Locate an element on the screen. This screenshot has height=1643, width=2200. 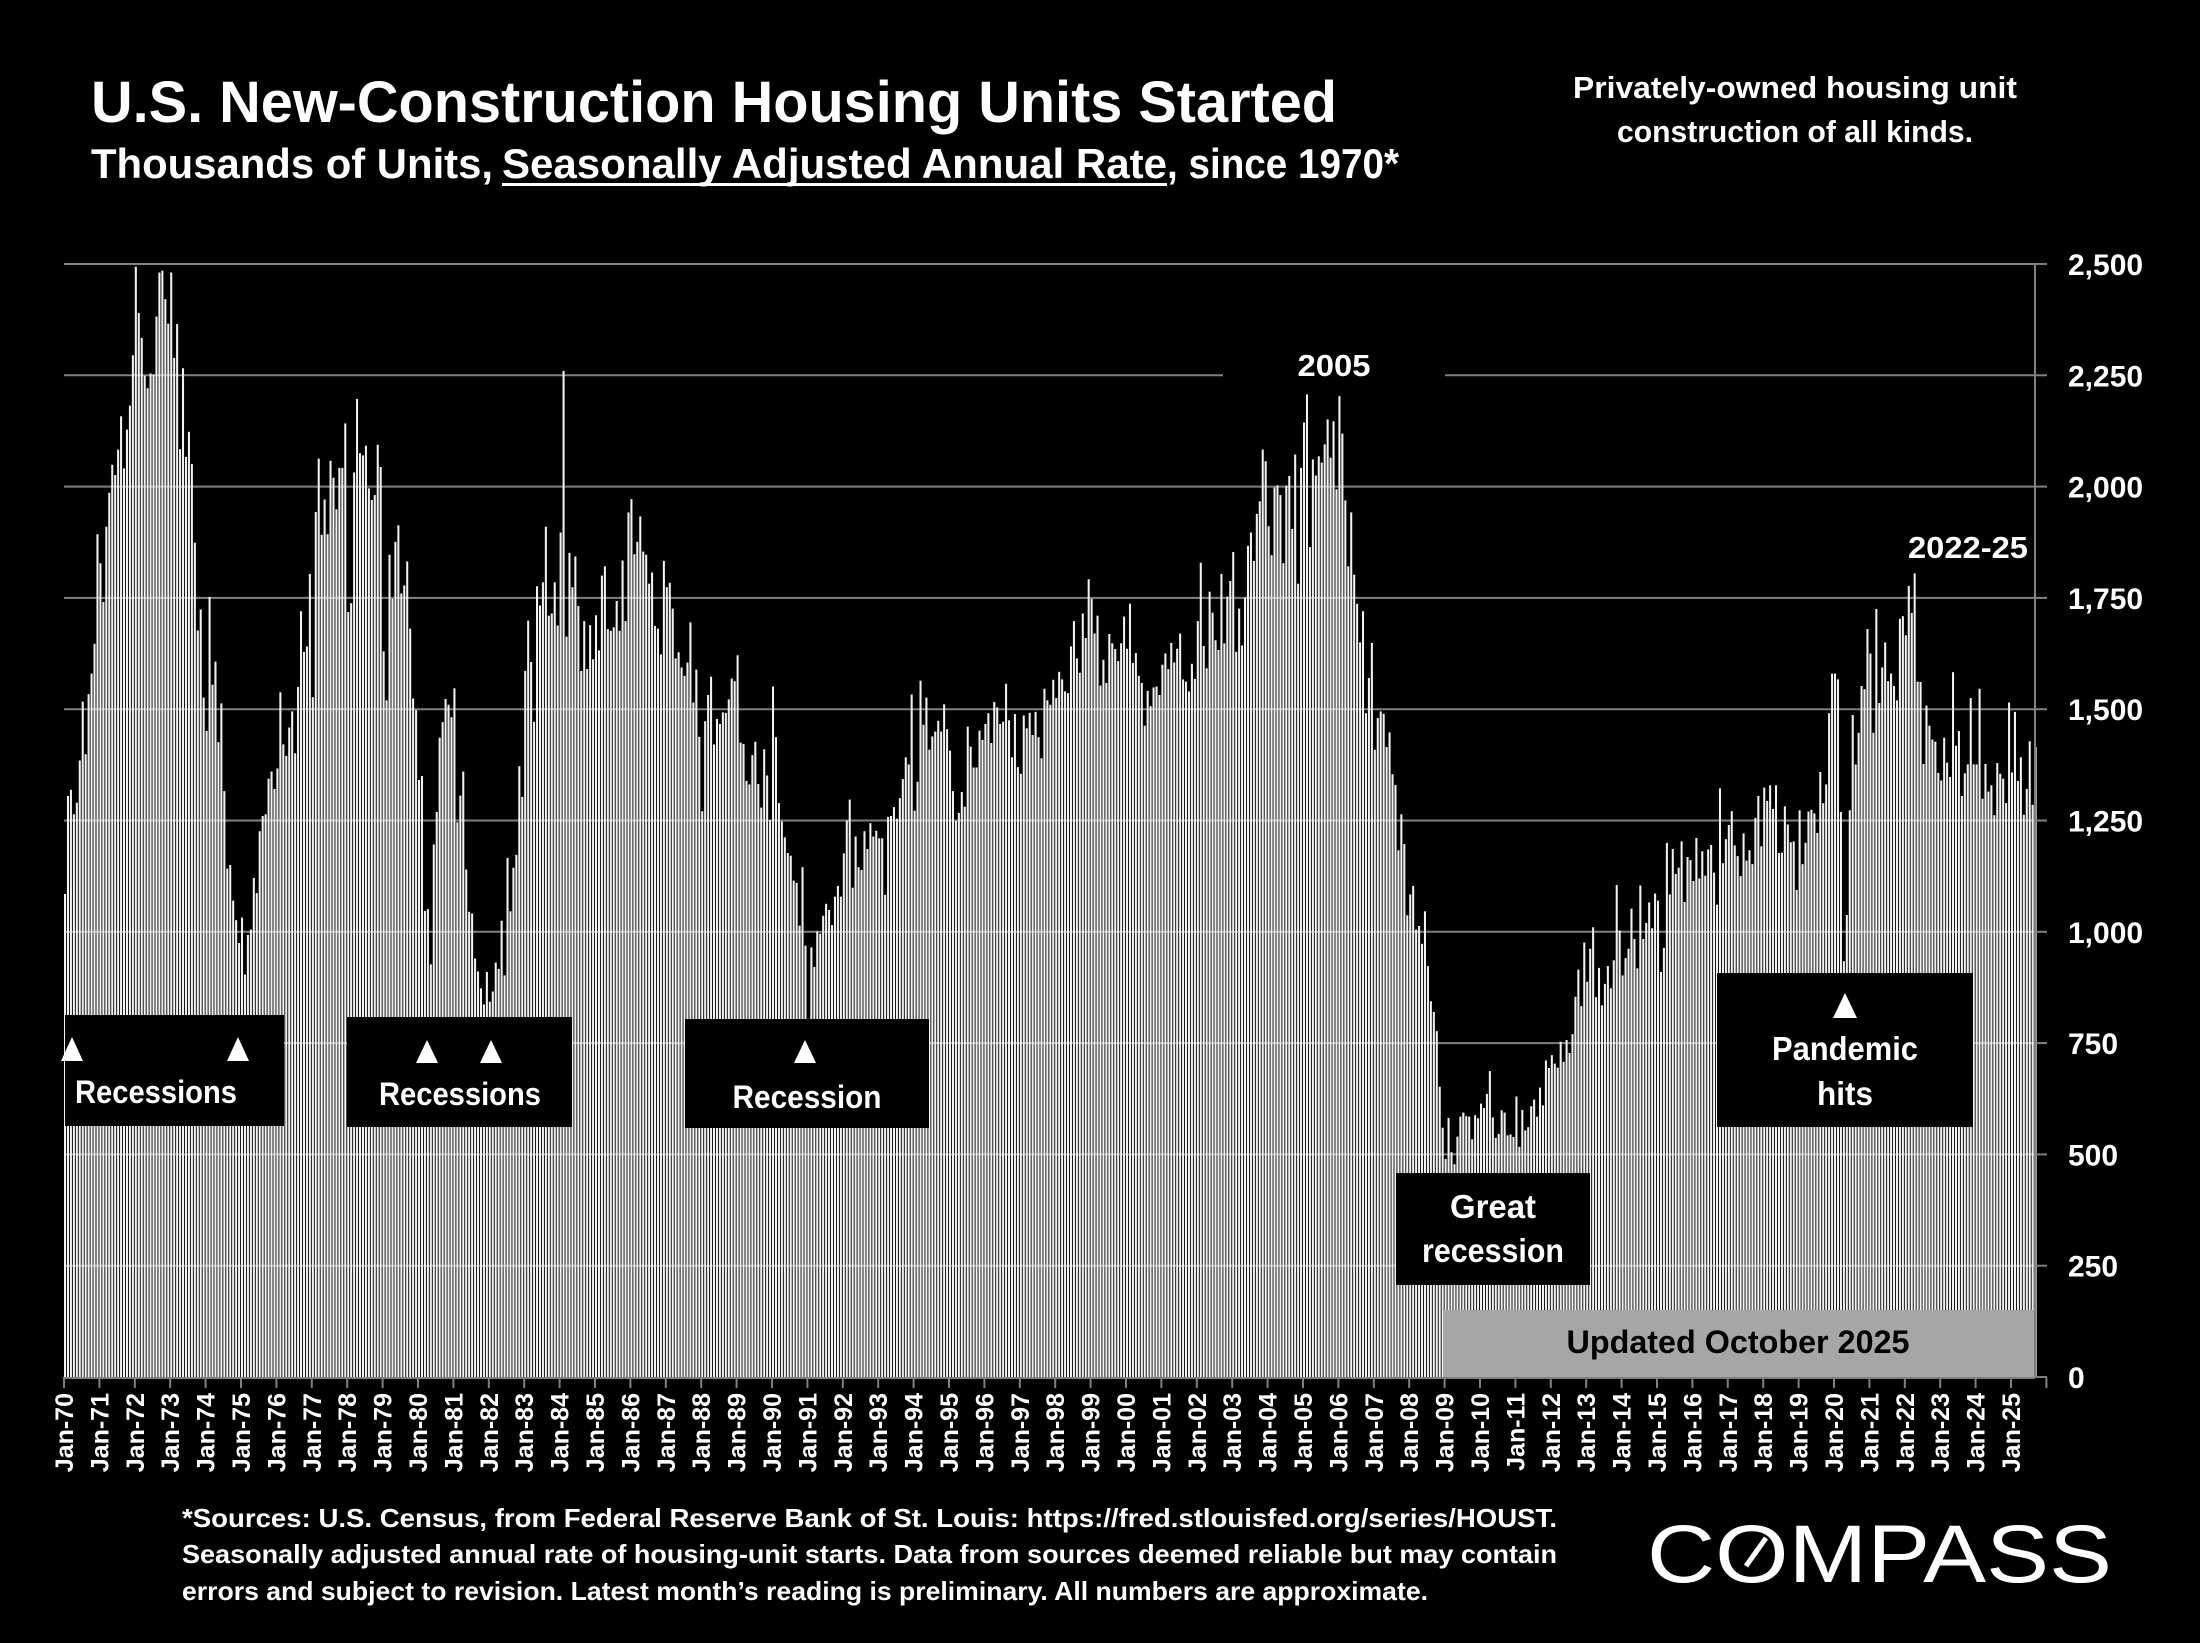
x-tick-label: Jan-93 is located at coordinates (879, 1432).